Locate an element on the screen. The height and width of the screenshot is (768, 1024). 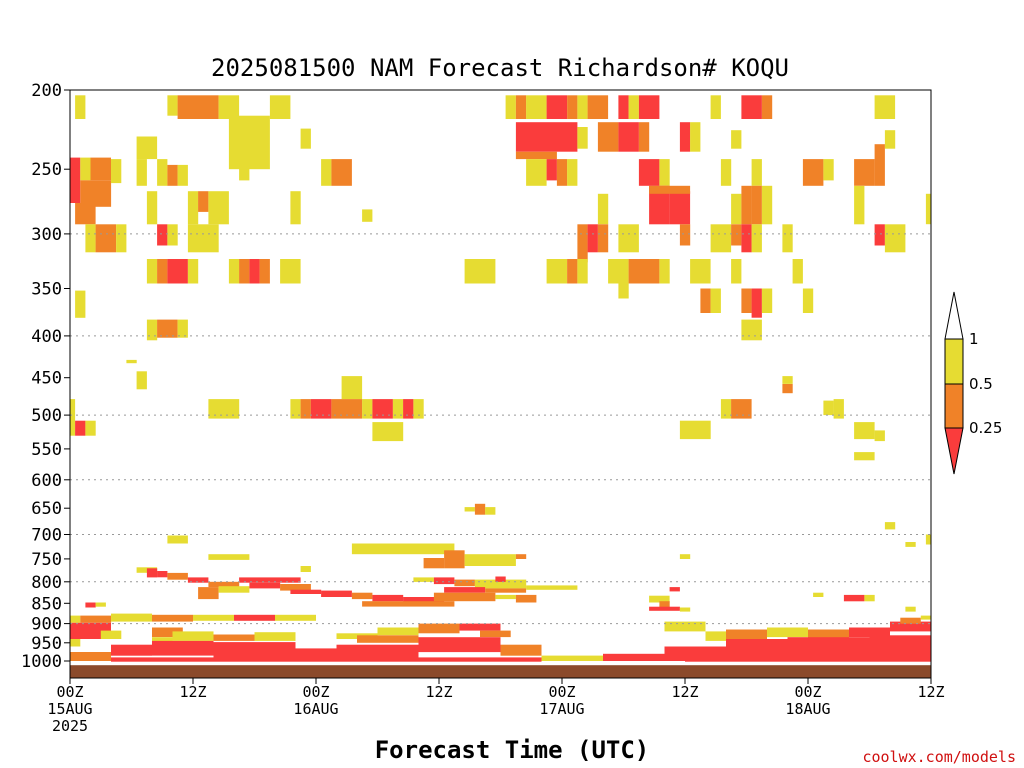
x-axis-label: Forecast Time (UTC) is located at coordinates (512, 750).